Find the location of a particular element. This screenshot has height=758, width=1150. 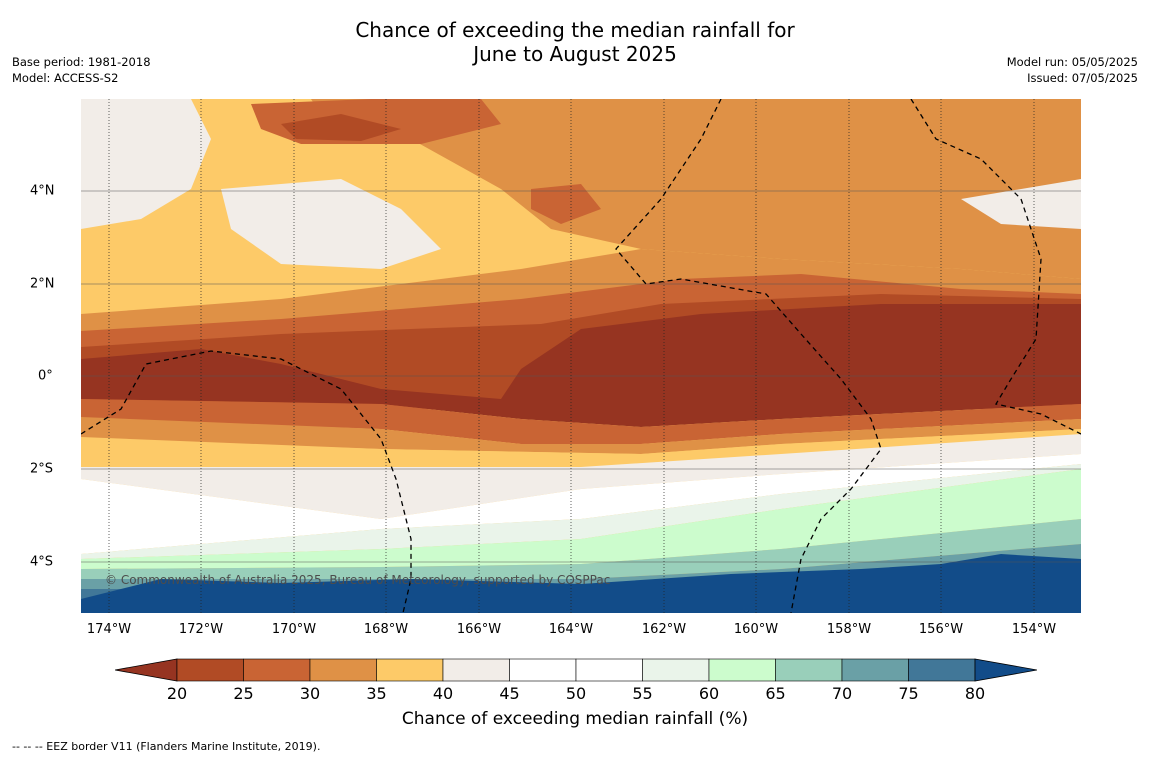

base-period: Base period: 1981-2018 is located at coordinates (81, 62).